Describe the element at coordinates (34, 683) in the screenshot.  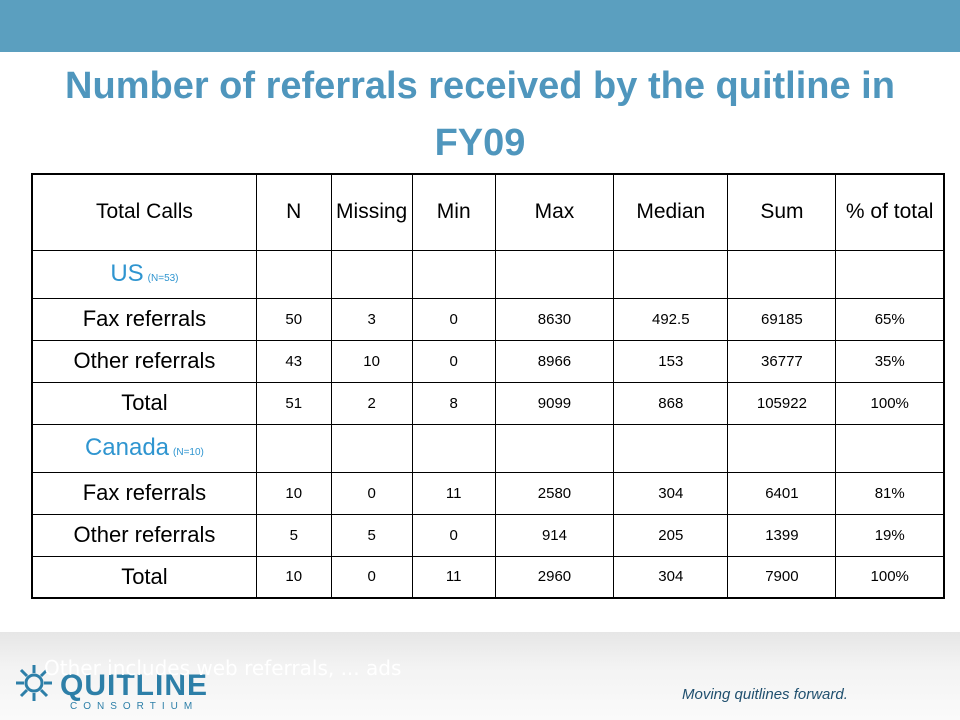
I see `logo-mark-icon` at that location.